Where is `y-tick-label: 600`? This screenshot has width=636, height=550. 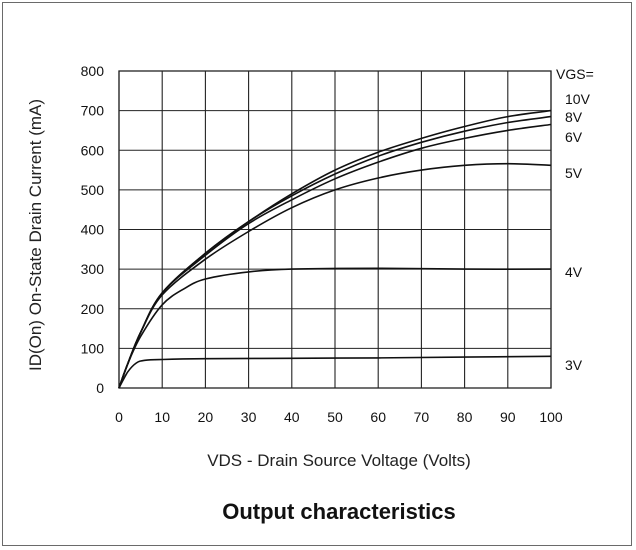
y-tick-label: 600 is located at coordinates (93, 150).